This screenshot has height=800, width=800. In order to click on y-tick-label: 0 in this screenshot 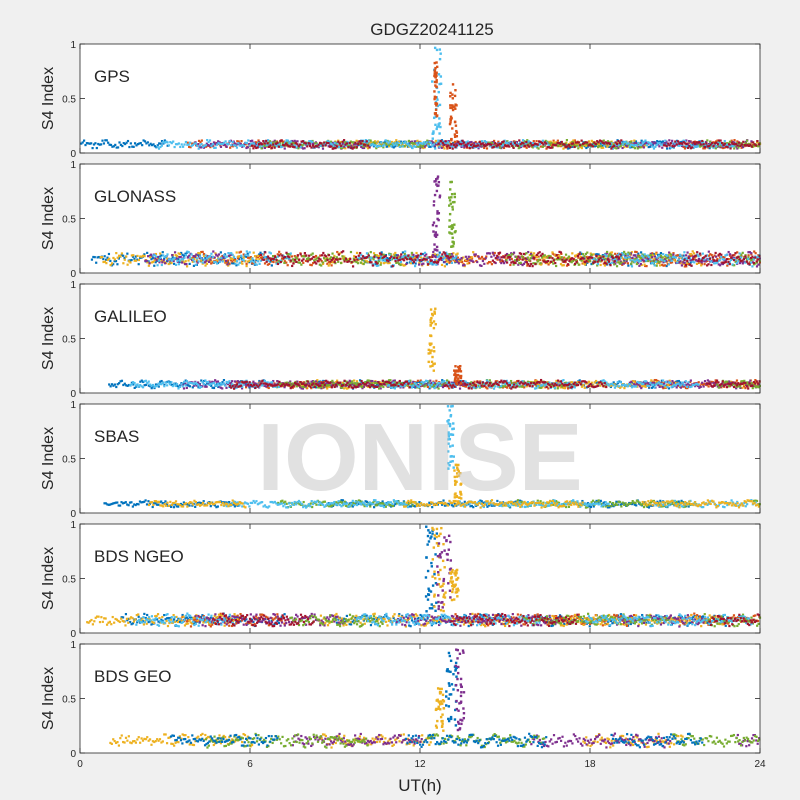, I will do `click(73, 154)`.